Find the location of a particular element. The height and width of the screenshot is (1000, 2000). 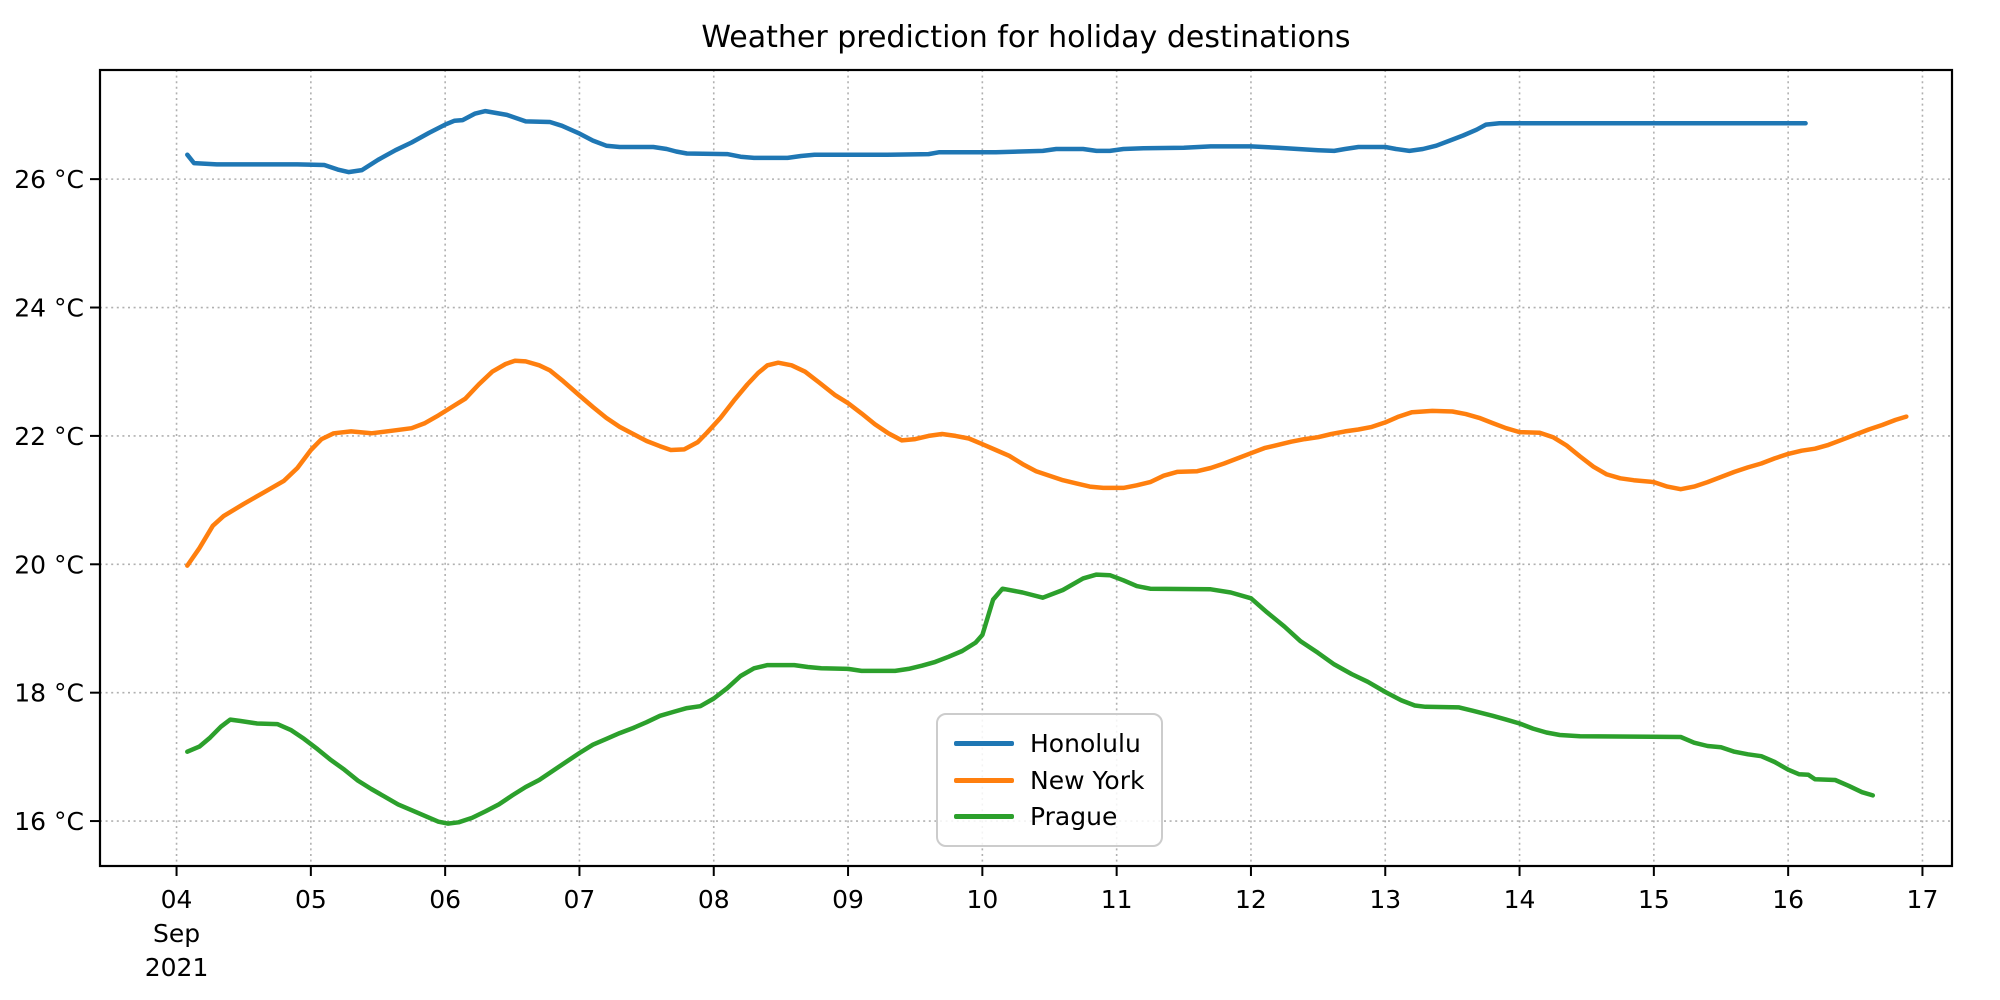

legend-label: Honolulu is located at coordinates (1085, 743).